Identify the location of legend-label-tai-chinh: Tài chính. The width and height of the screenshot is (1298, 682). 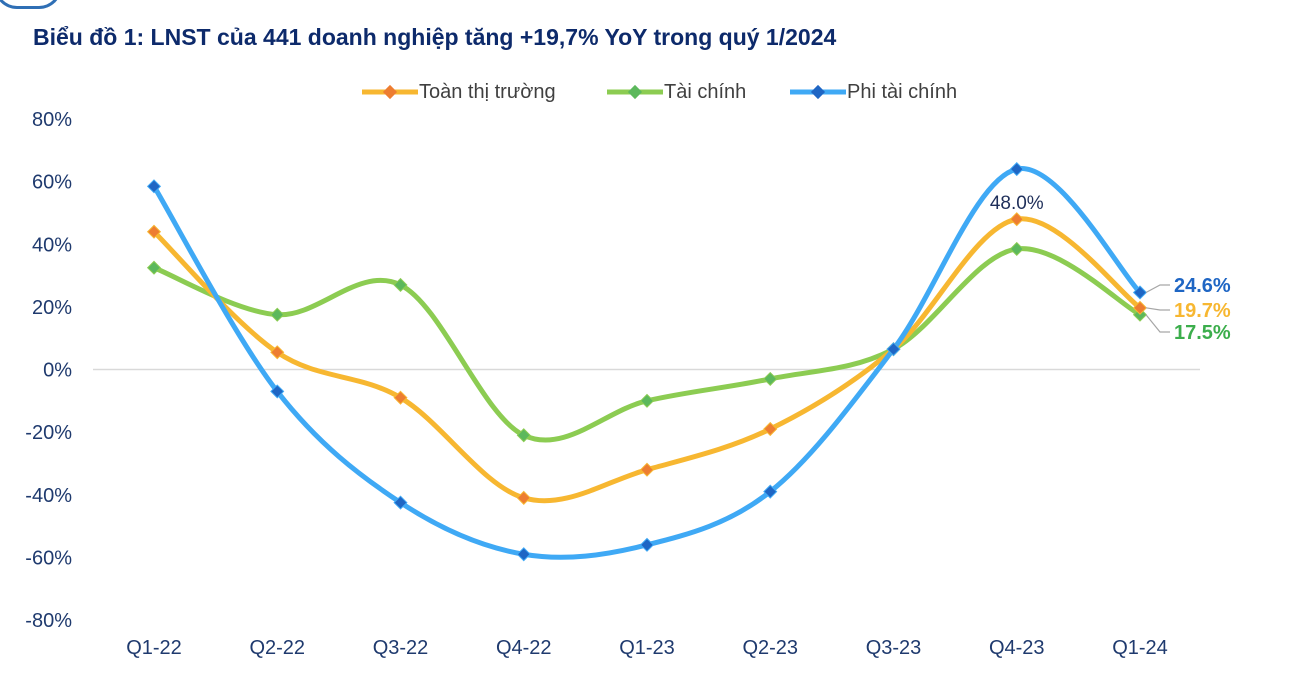
(705, 92).